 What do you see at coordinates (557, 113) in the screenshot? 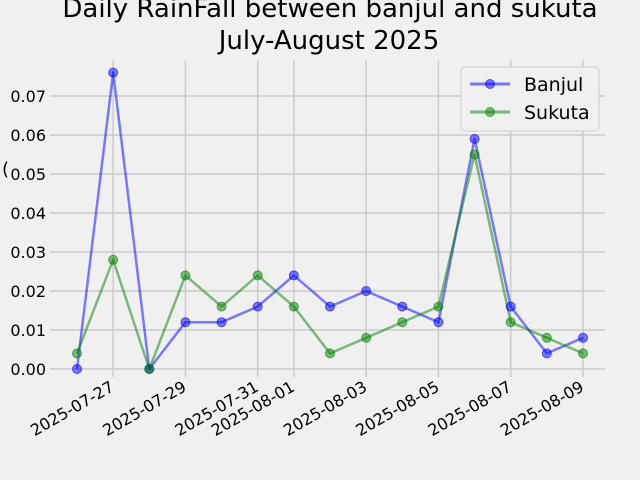
I see `legend-sukuta-label: Sukuta` at bounding box center [557, 113].